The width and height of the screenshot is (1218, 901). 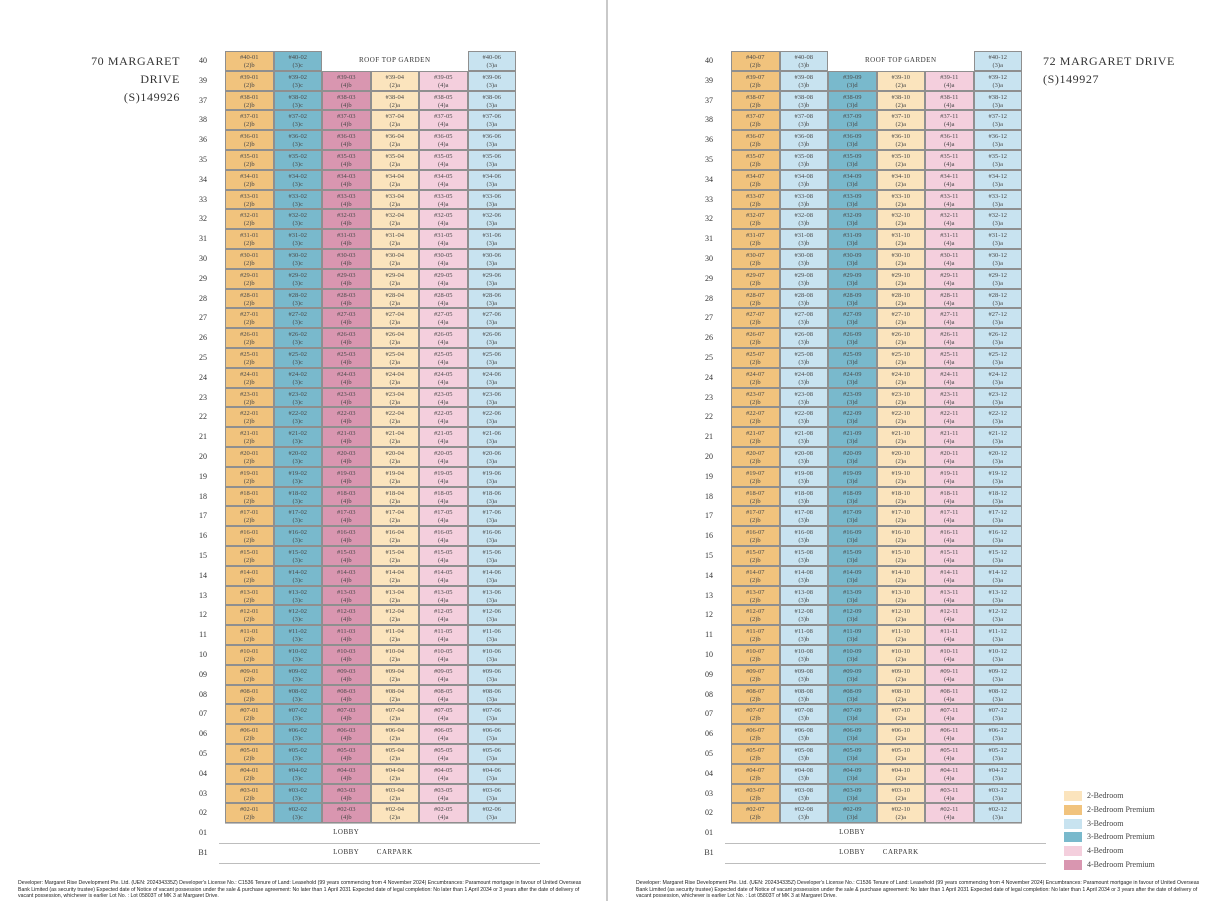 I want to click on unit-cell: #29-04 (2)a, so click(x=394, y=278).